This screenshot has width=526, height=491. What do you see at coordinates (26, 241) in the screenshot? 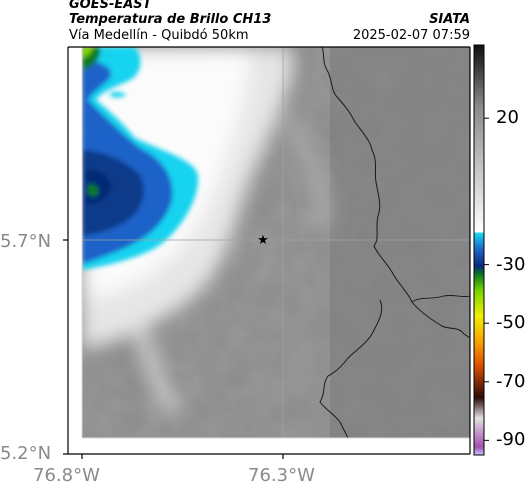
I see `lat-label-5-7n: 5.7°N` at bounding box center [26, 241].